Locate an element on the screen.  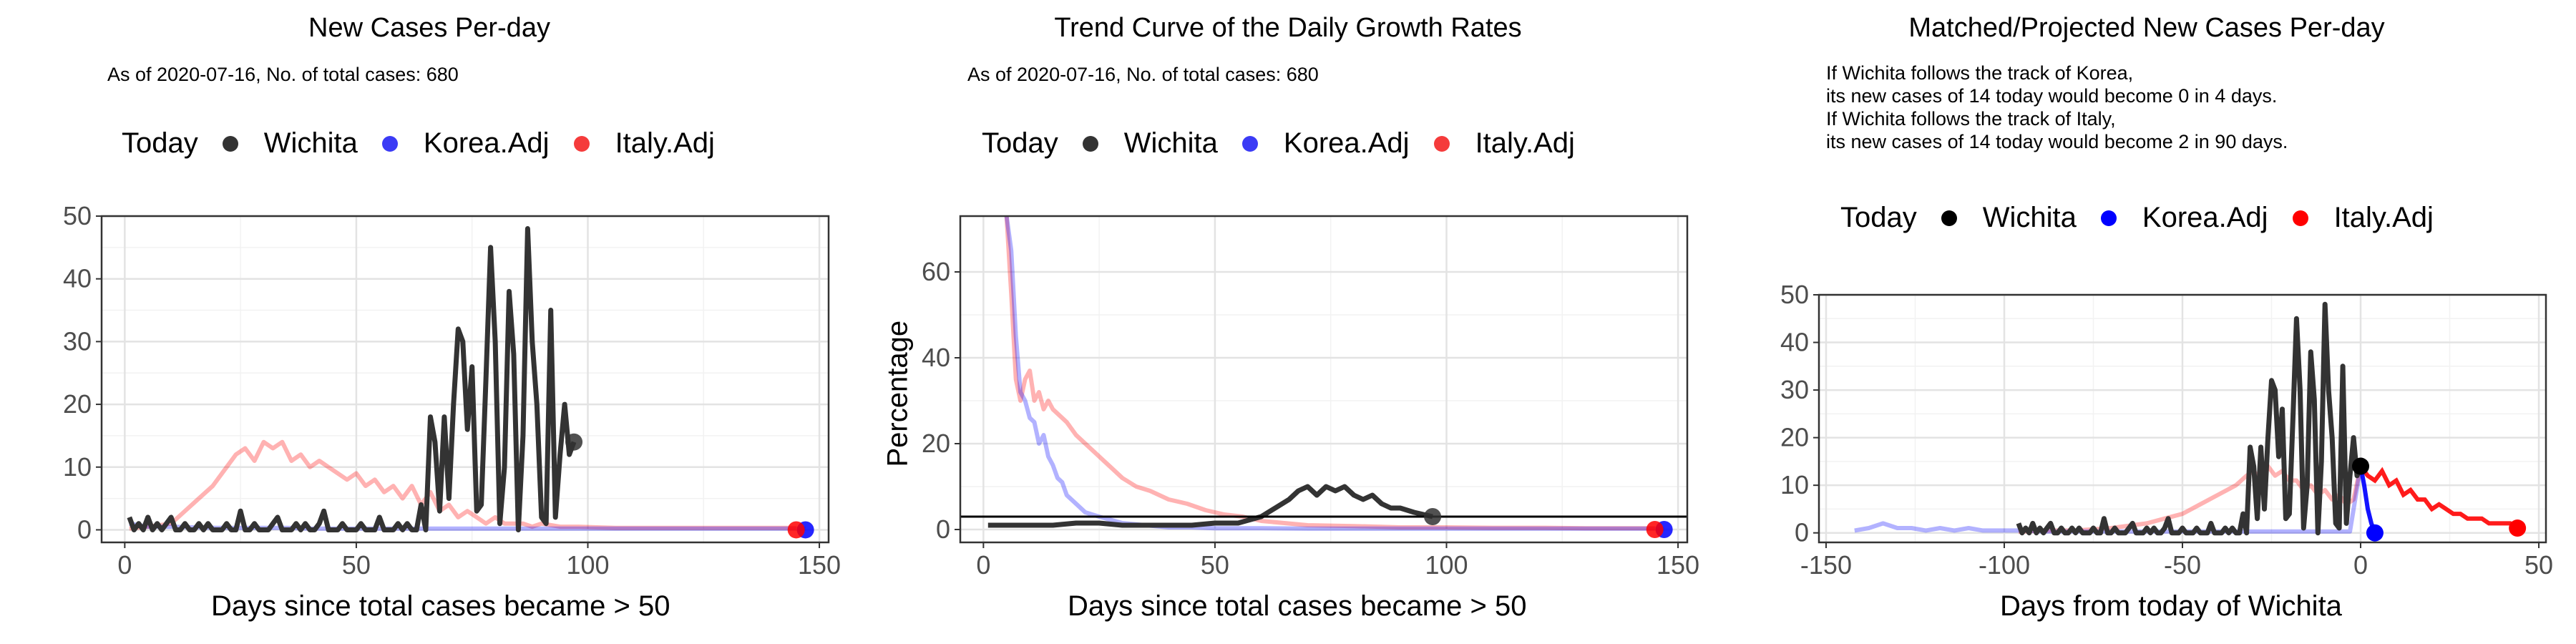
x-tick-label: -150 is located at coordinates (1826, 565).